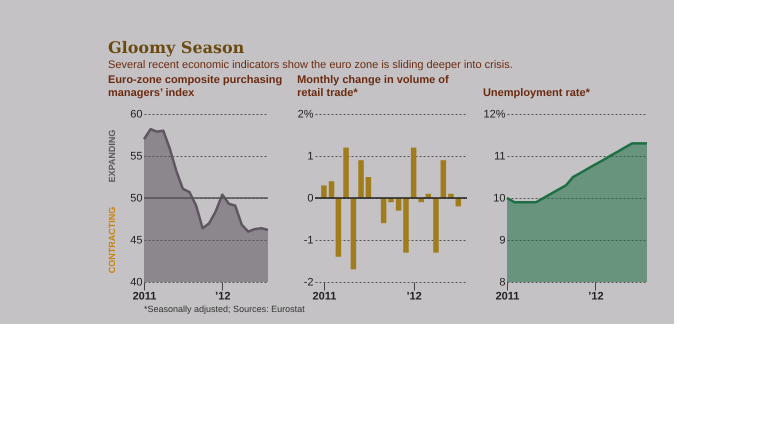 The image size is (770, 448). What do you see at coordinates (502, 240) in the screenshot?
I see `y-tick-label: 9` at bounding box center [502, 240].